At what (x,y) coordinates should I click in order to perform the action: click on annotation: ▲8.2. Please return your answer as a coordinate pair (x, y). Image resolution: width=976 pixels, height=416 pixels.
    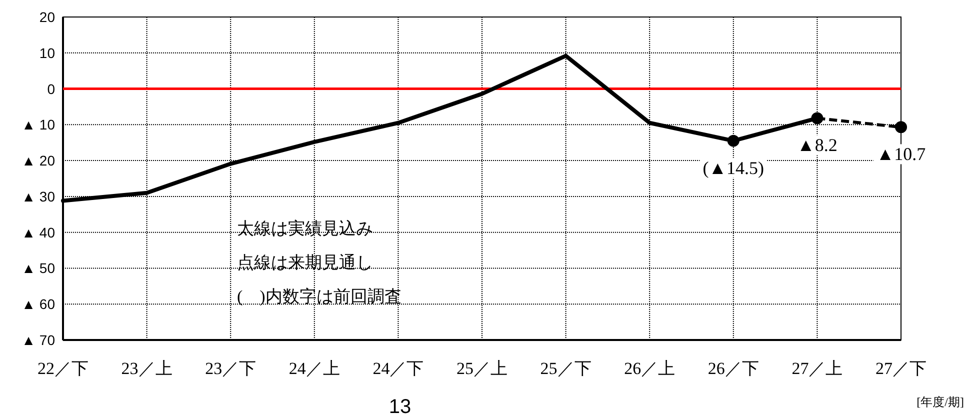
    Looking at the image, I should click on (817, 145).